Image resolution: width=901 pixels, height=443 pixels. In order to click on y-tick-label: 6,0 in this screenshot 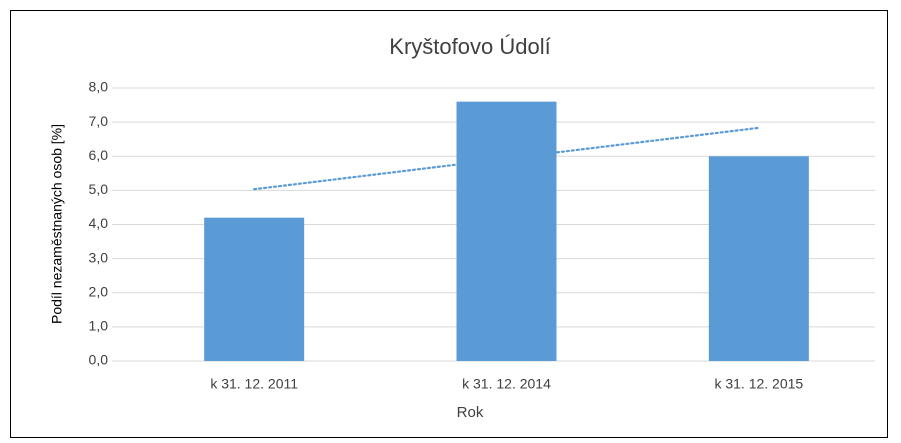, I will do `click(99, 155)`.